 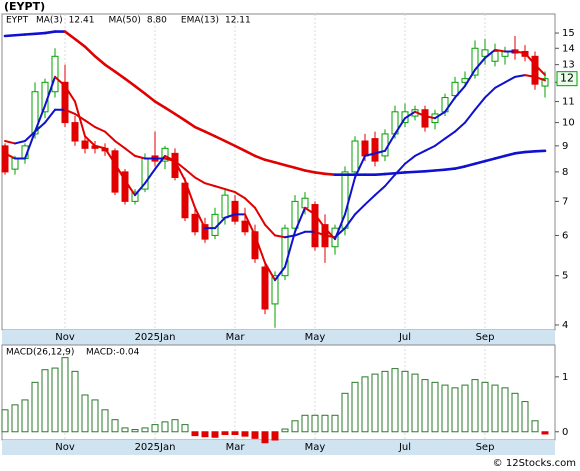 What do you see at coordinates (534, 463) in the screenshot?
I see `footer: © 12Stocks.com` at bounding box center [534, 463].